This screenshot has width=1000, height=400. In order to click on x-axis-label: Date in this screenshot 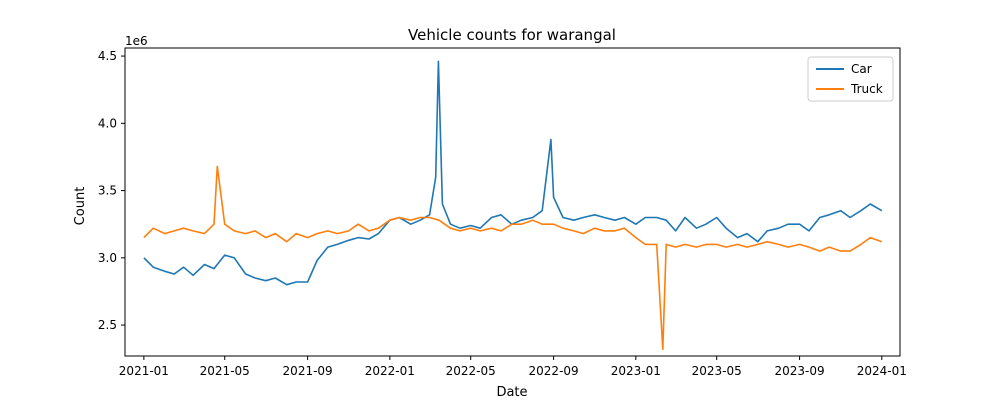, I will do `click(511, 392)`.